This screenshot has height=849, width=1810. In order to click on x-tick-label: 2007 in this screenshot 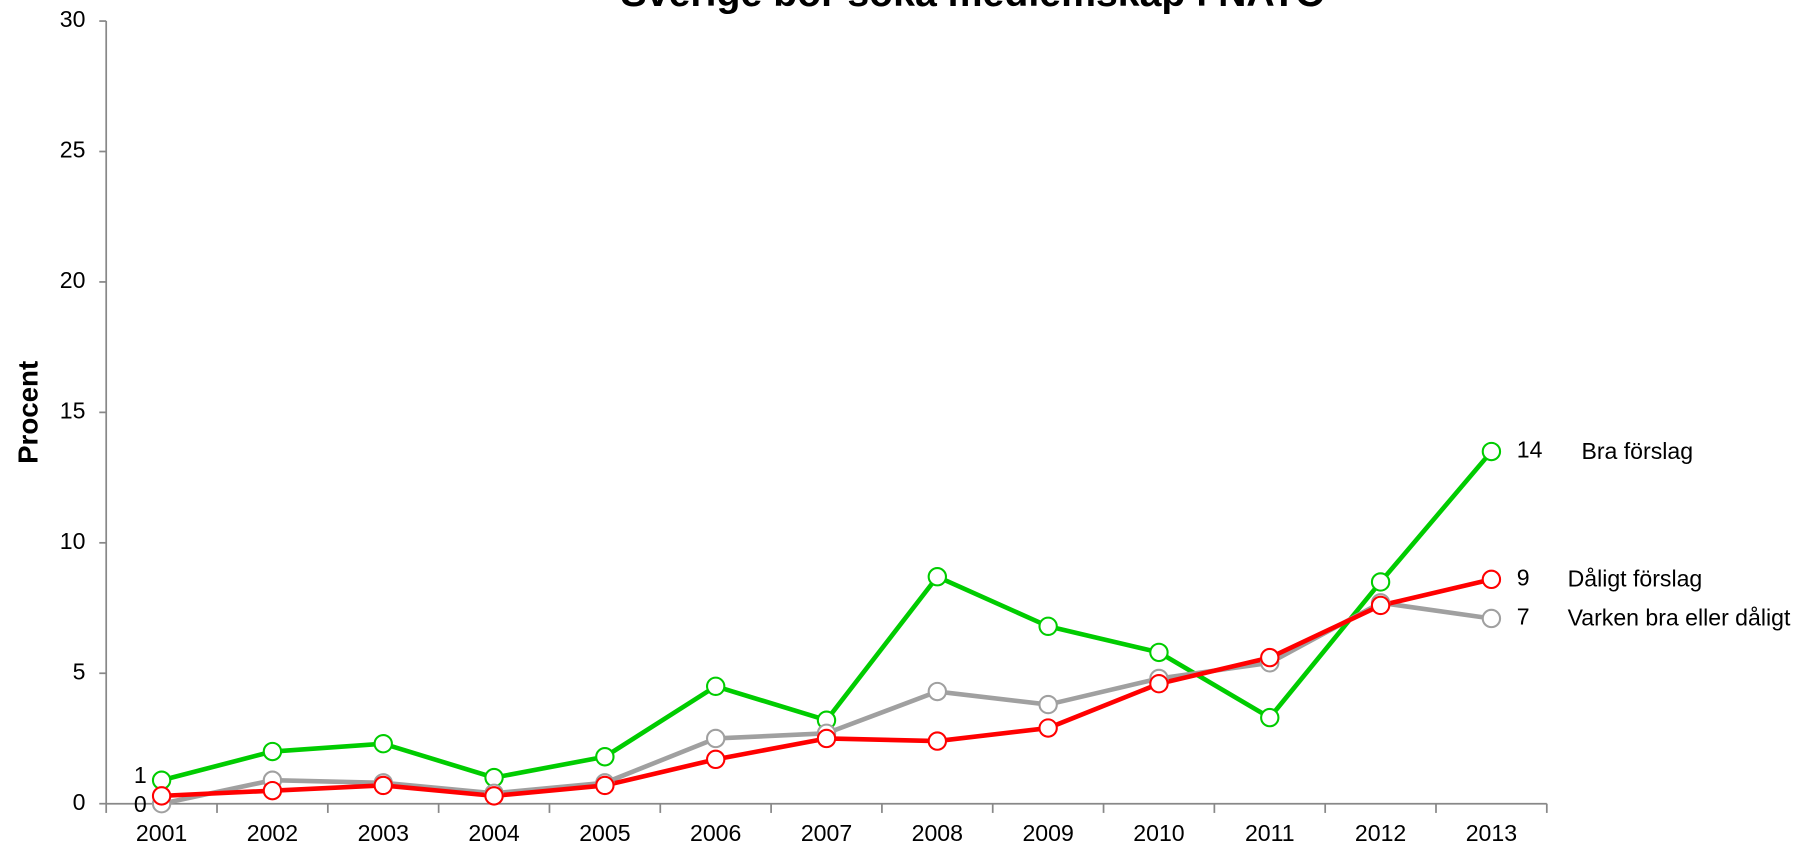, I will do `click(826, 833)`.